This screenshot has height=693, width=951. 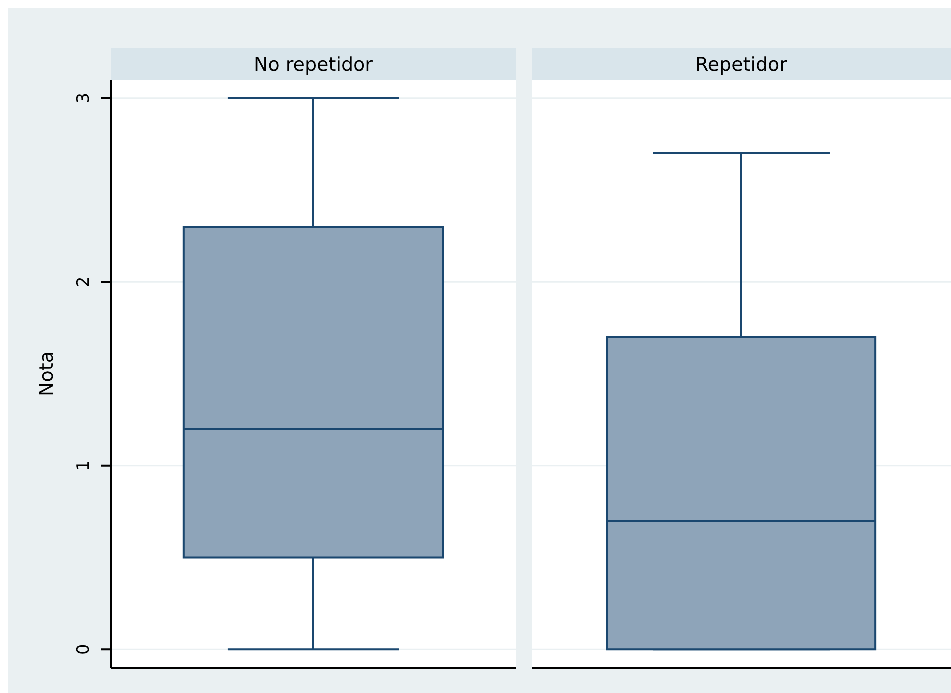 I want to click on x-tick-label: No repetidor, so click(x=314, y=65).